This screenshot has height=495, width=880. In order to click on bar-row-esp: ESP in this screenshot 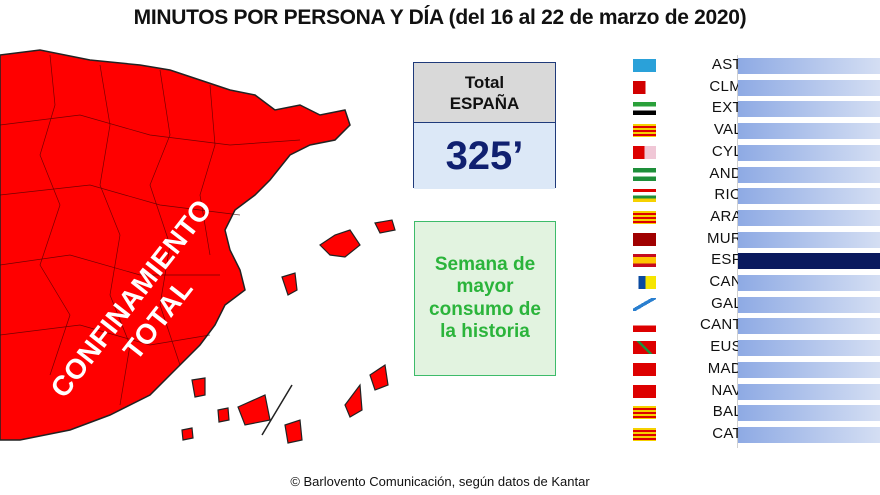, I will do `click(754, 261)`.